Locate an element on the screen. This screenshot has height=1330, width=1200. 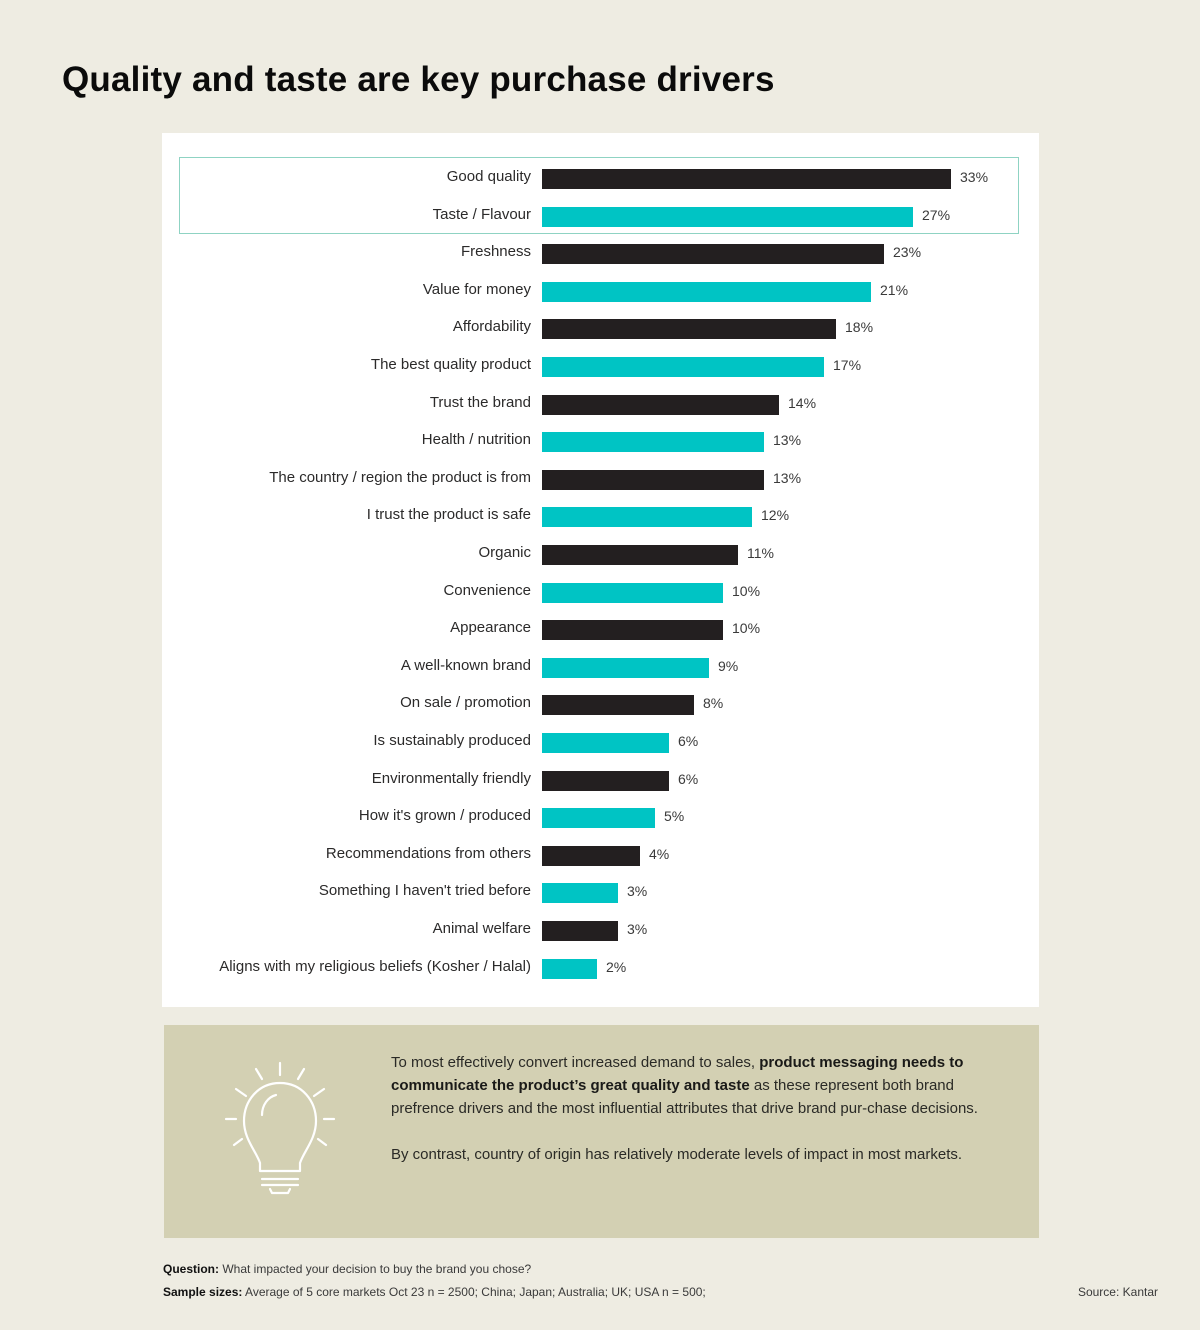
bar-row: Trust the brand 14% is located at coordinates (600, 404).